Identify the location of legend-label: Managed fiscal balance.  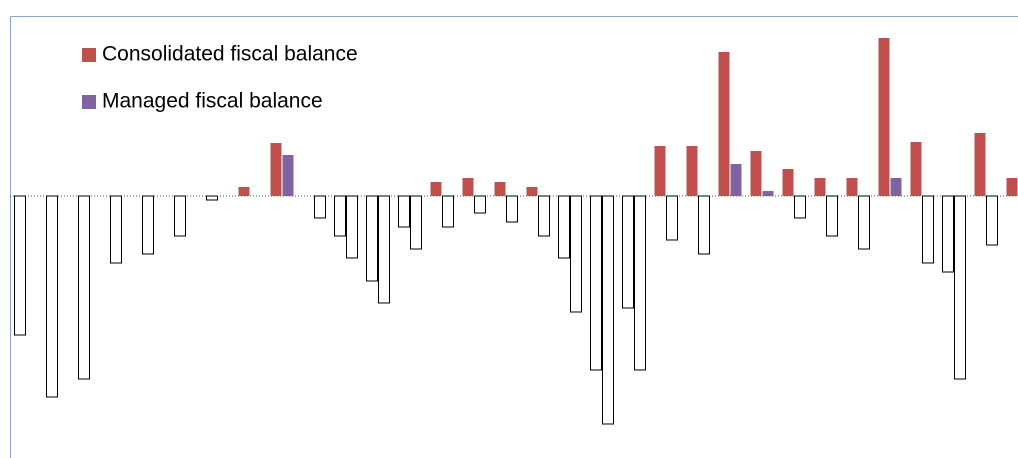
(212, 101).